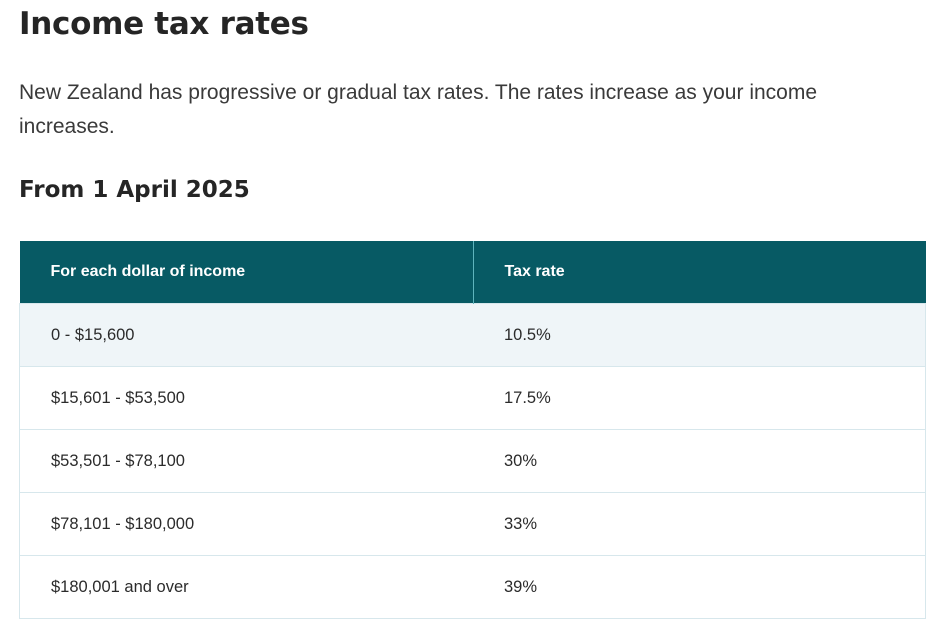  I want to click on income-range-cell: $78,101 - $180,000, so click(246, 524).